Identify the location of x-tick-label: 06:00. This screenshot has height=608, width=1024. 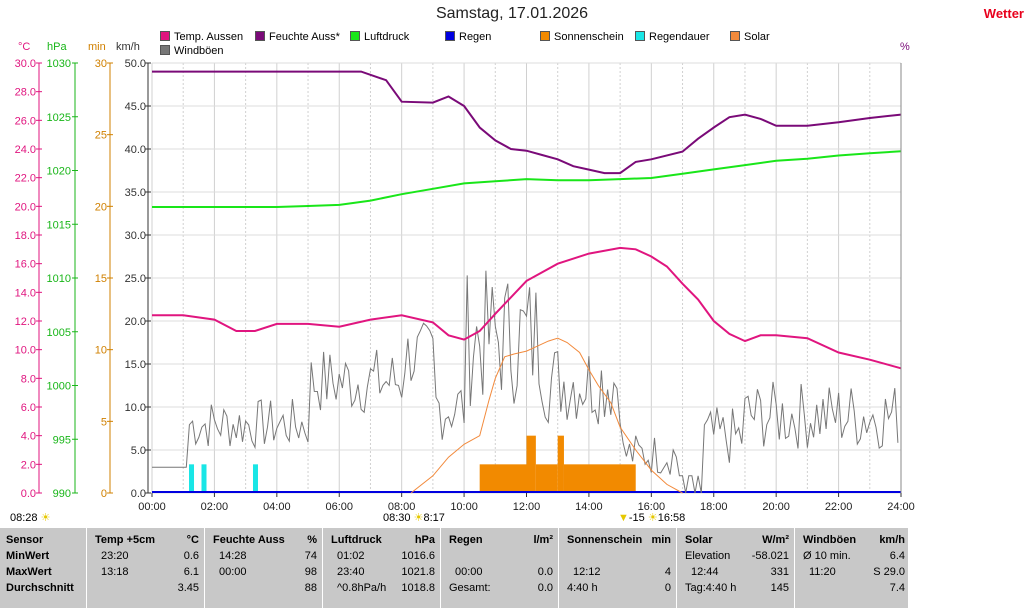
(339, 507).